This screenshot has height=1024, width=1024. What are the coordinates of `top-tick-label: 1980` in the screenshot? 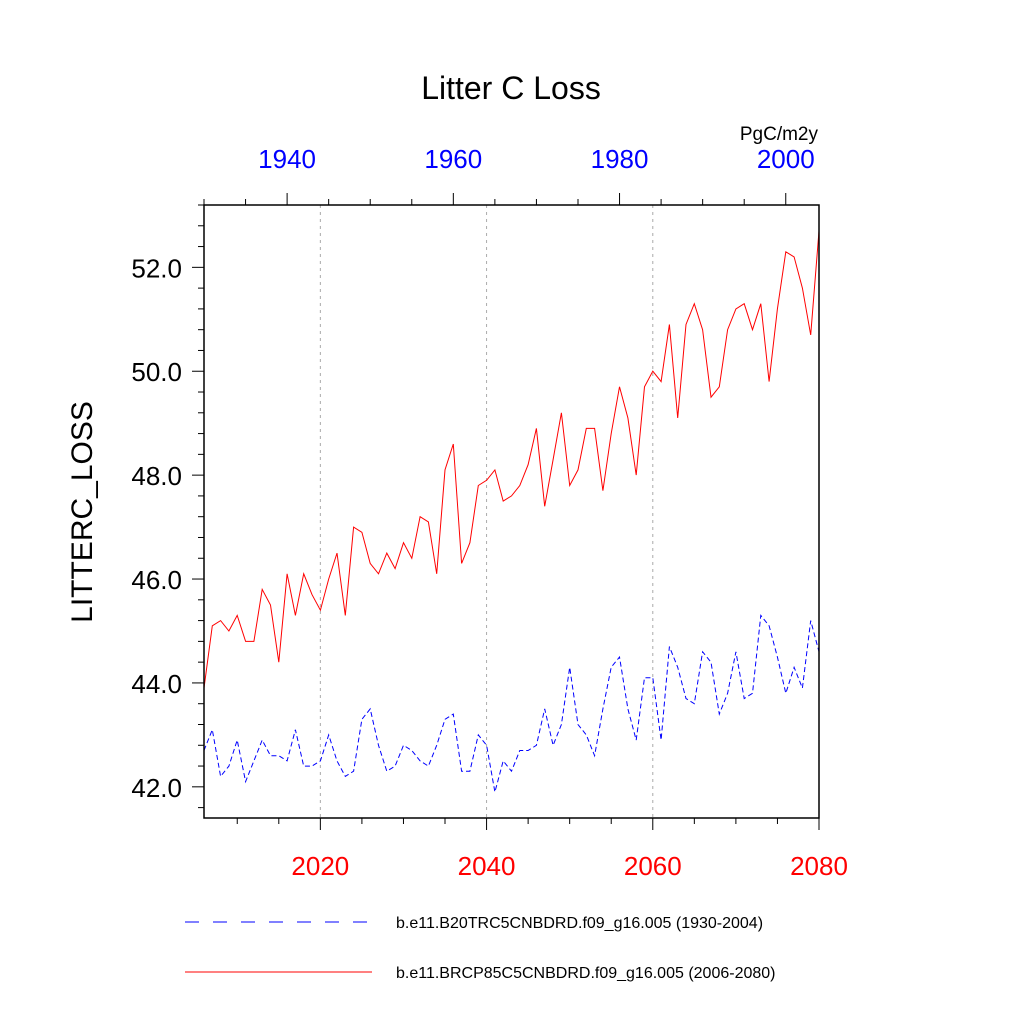 It's located at (620, 159).